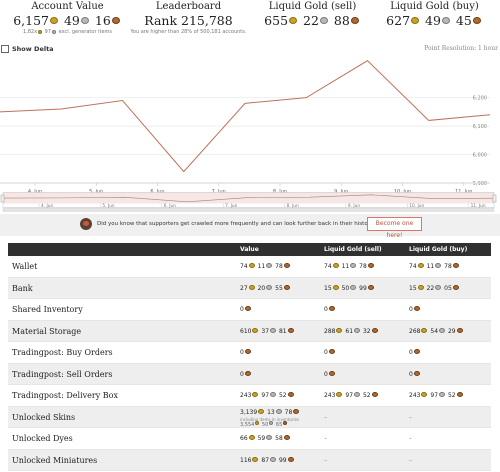 The height and width of the screenshot is (472, 500). Describe the element at coordinates (42, 438) in the screenshot. I see `row-label: Unlocked Dyes` at that location.